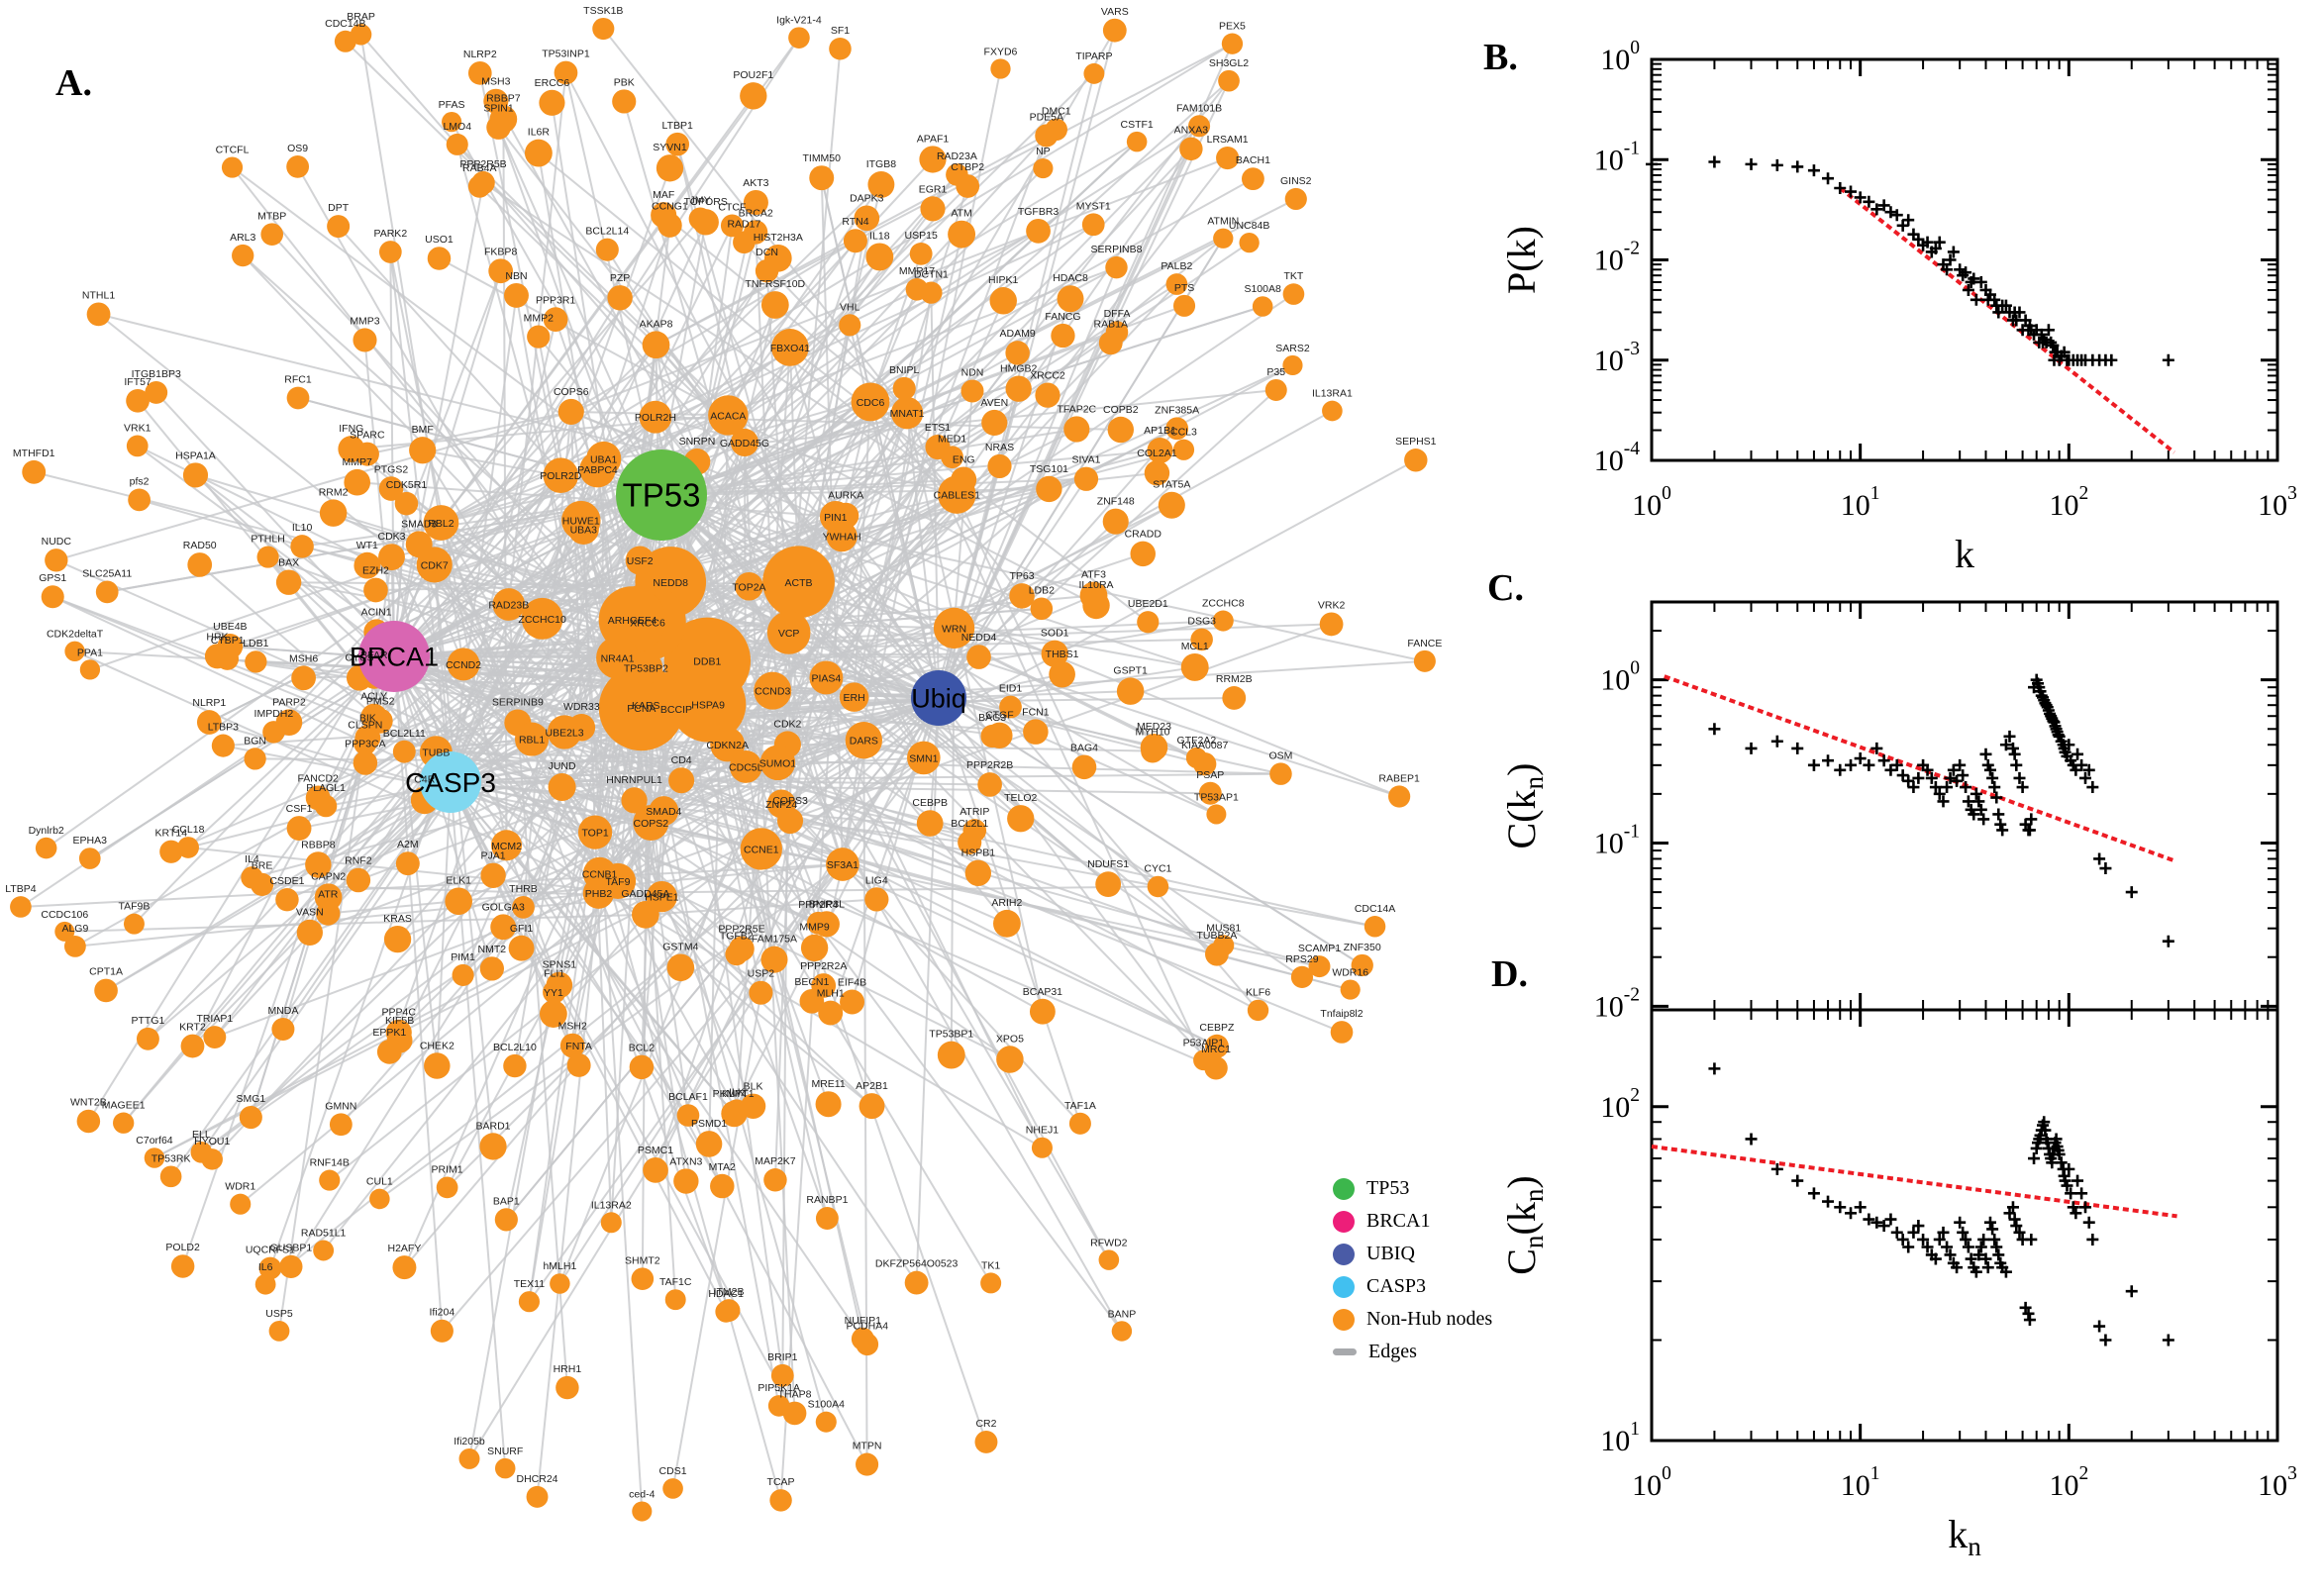  Describe the element at coordinates (904, 370) in the screenshot. I see `gene-label: BNIPL` at that location.